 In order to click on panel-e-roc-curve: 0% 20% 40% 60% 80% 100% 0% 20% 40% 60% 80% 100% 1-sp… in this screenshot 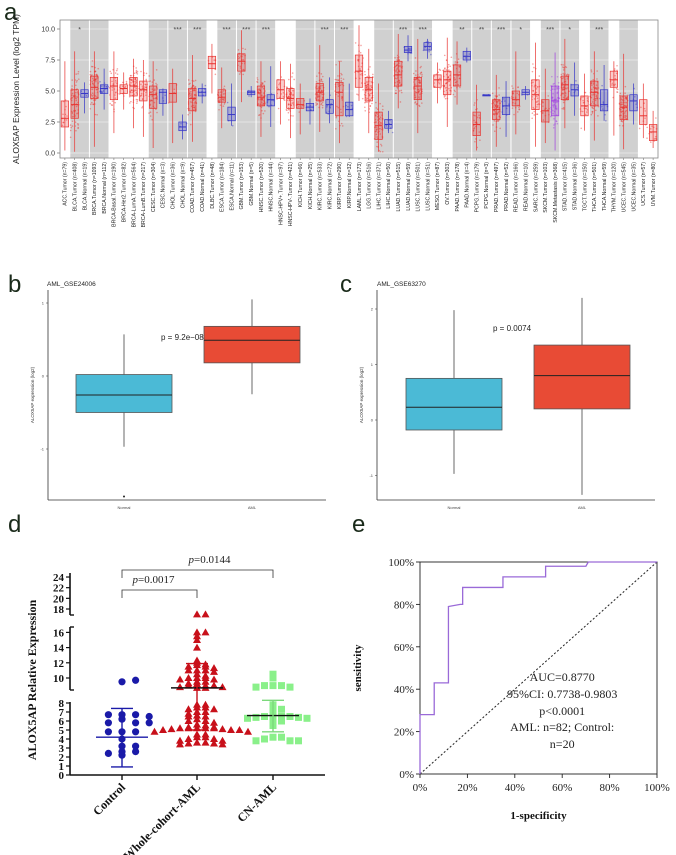, I will do `click(511, 689)`.